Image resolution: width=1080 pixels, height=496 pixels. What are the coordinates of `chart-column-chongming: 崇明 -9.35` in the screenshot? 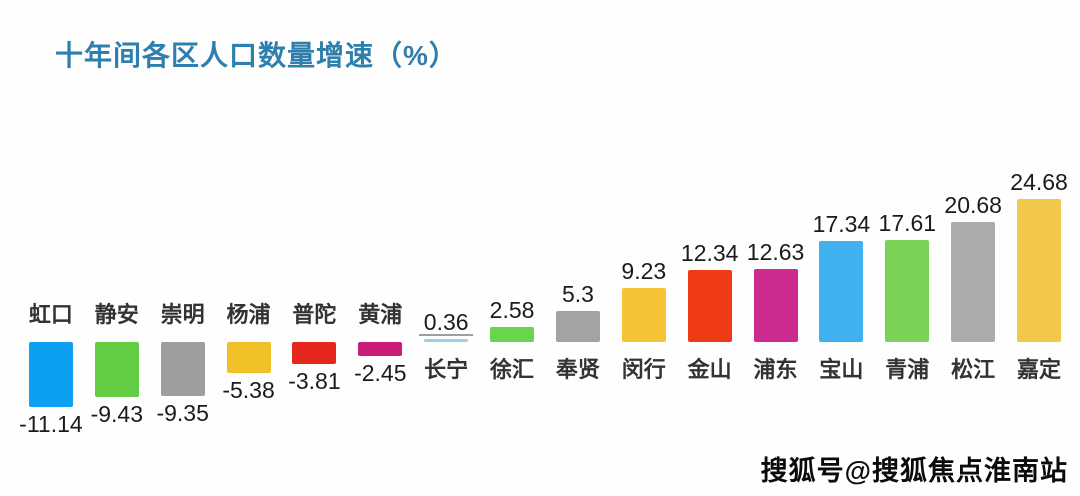 It's located at (183, 248).